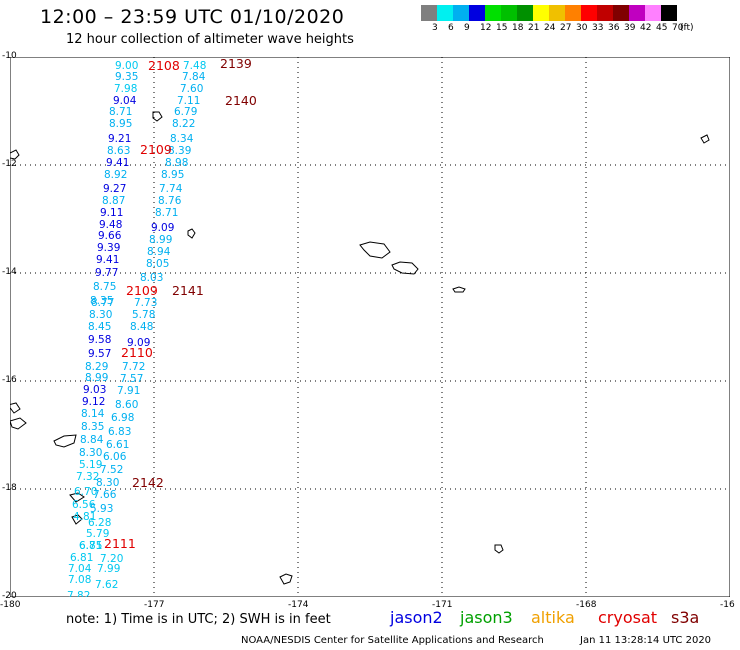 The image size is (740, 650). Describe the element at coordinates (241, 100) in the screenshot. I see `pass-time-label: 2140` at that location.